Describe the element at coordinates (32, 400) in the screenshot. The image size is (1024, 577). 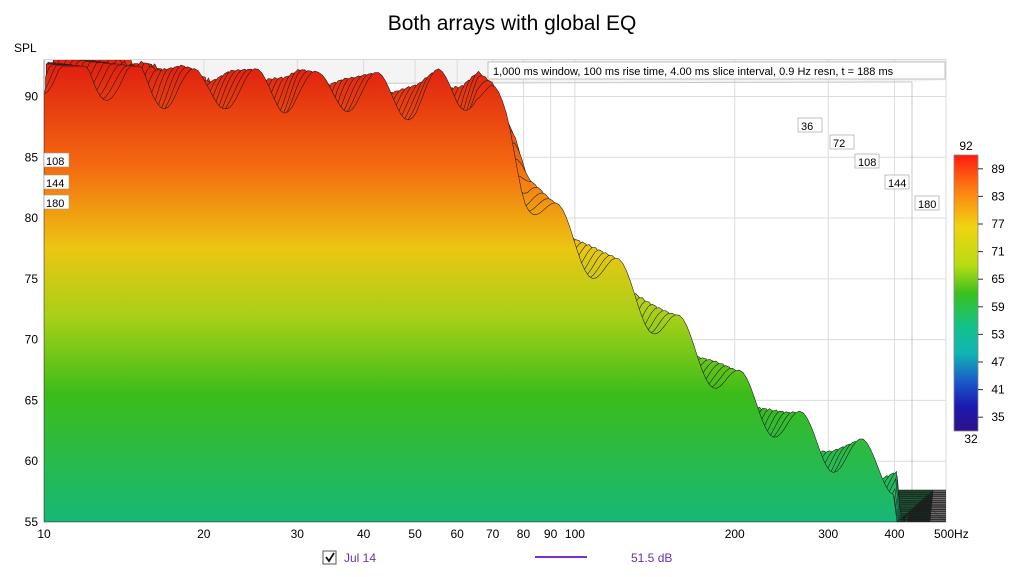
I see `y-tick-label: 65` at that location.